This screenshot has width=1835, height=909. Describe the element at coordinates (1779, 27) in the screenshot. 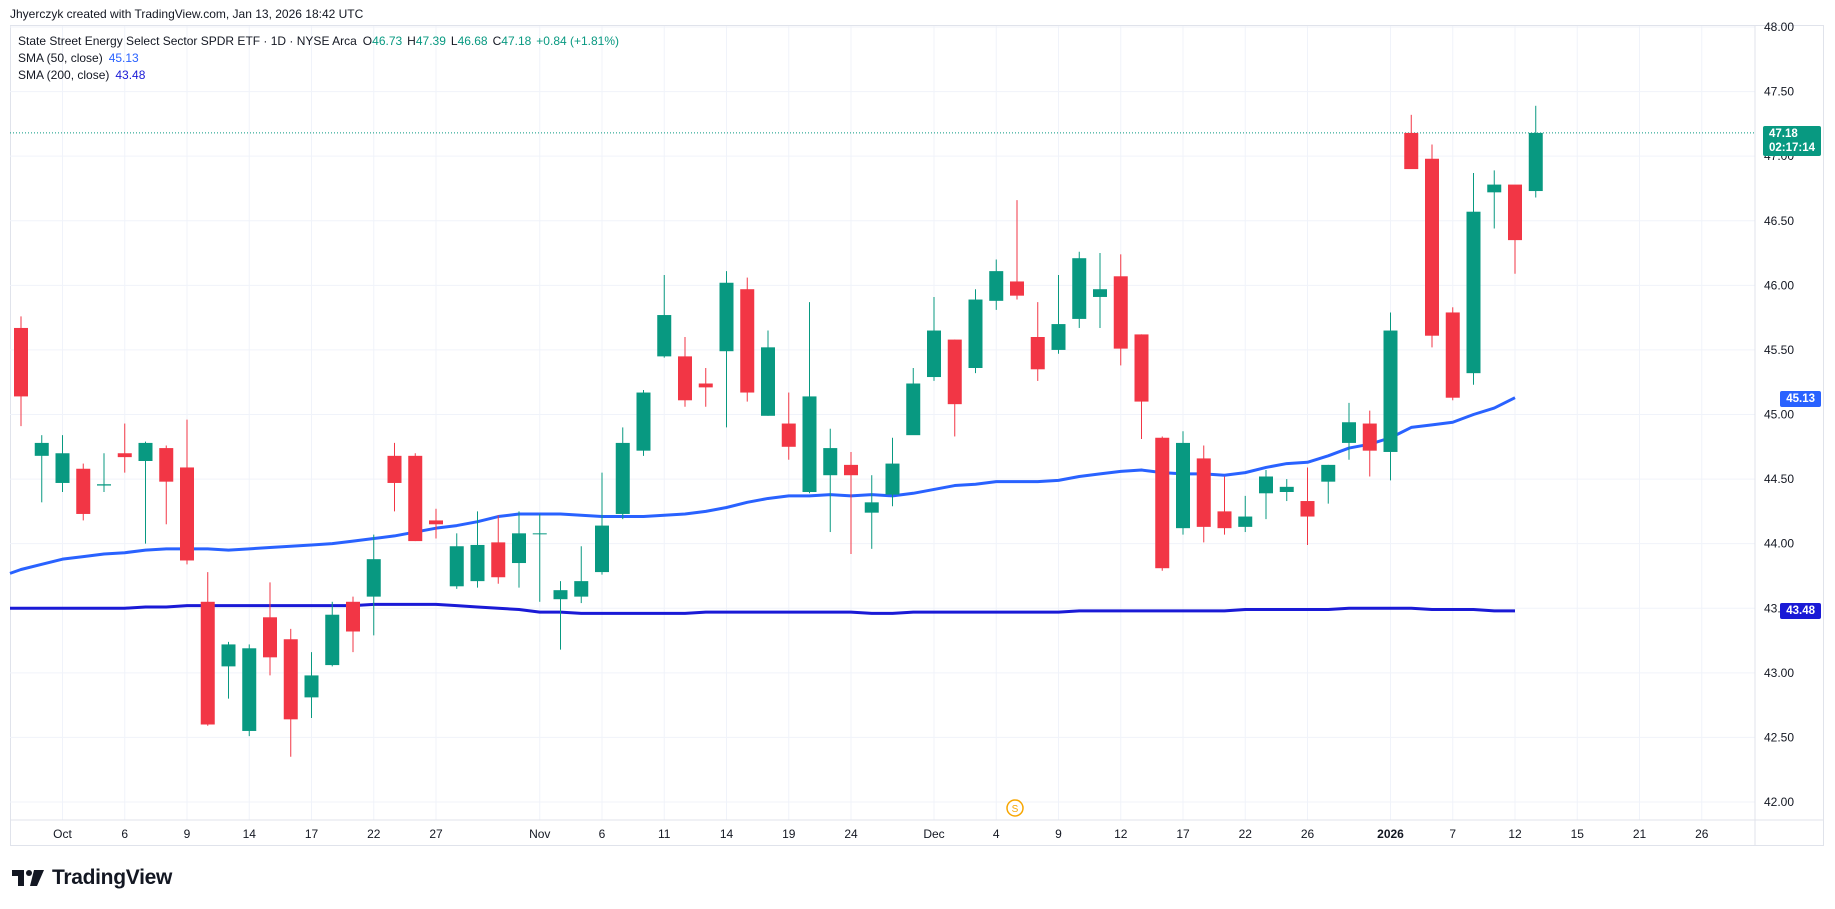

I see `y-tick-label: 48.00` at that location.